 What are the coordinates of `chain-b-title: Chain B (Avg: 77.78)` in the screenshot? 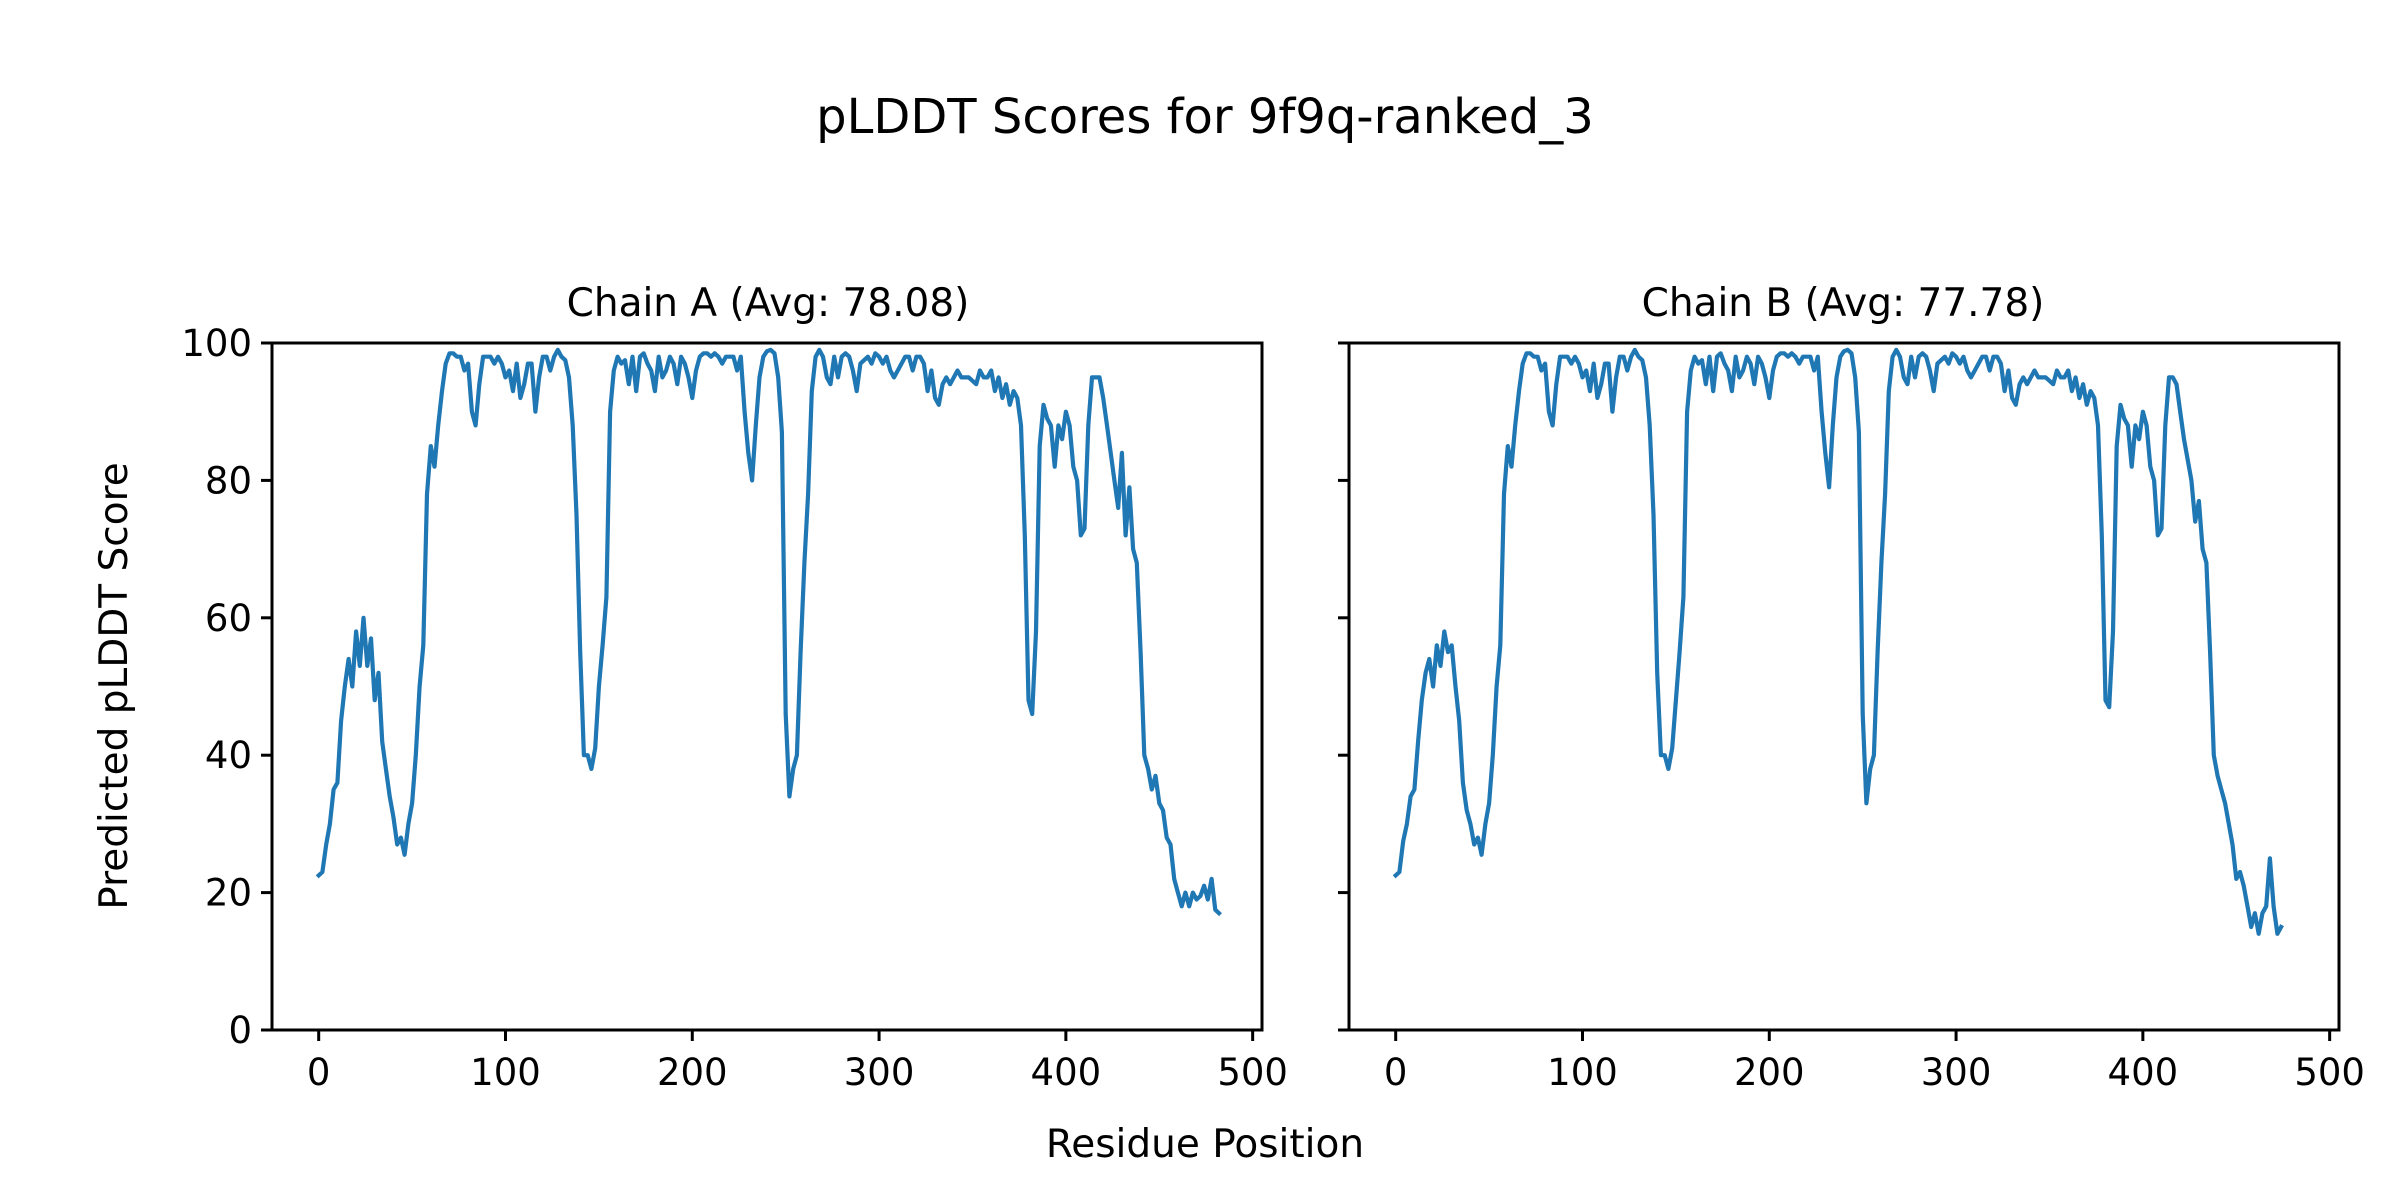 It's located at (1843, 303).